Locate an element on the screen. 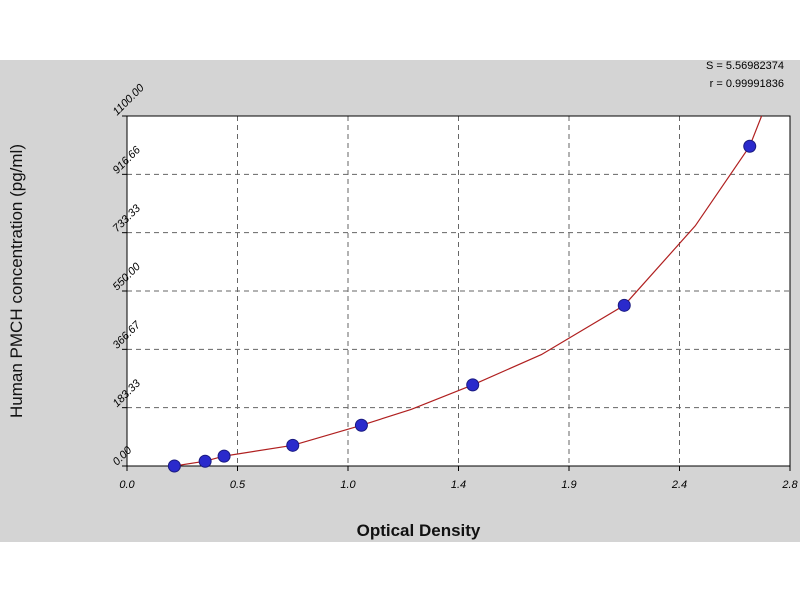 The height and width of the screenshot is (600, 800). x-tick-label: 0.5 is located at coordinates (238, 485).